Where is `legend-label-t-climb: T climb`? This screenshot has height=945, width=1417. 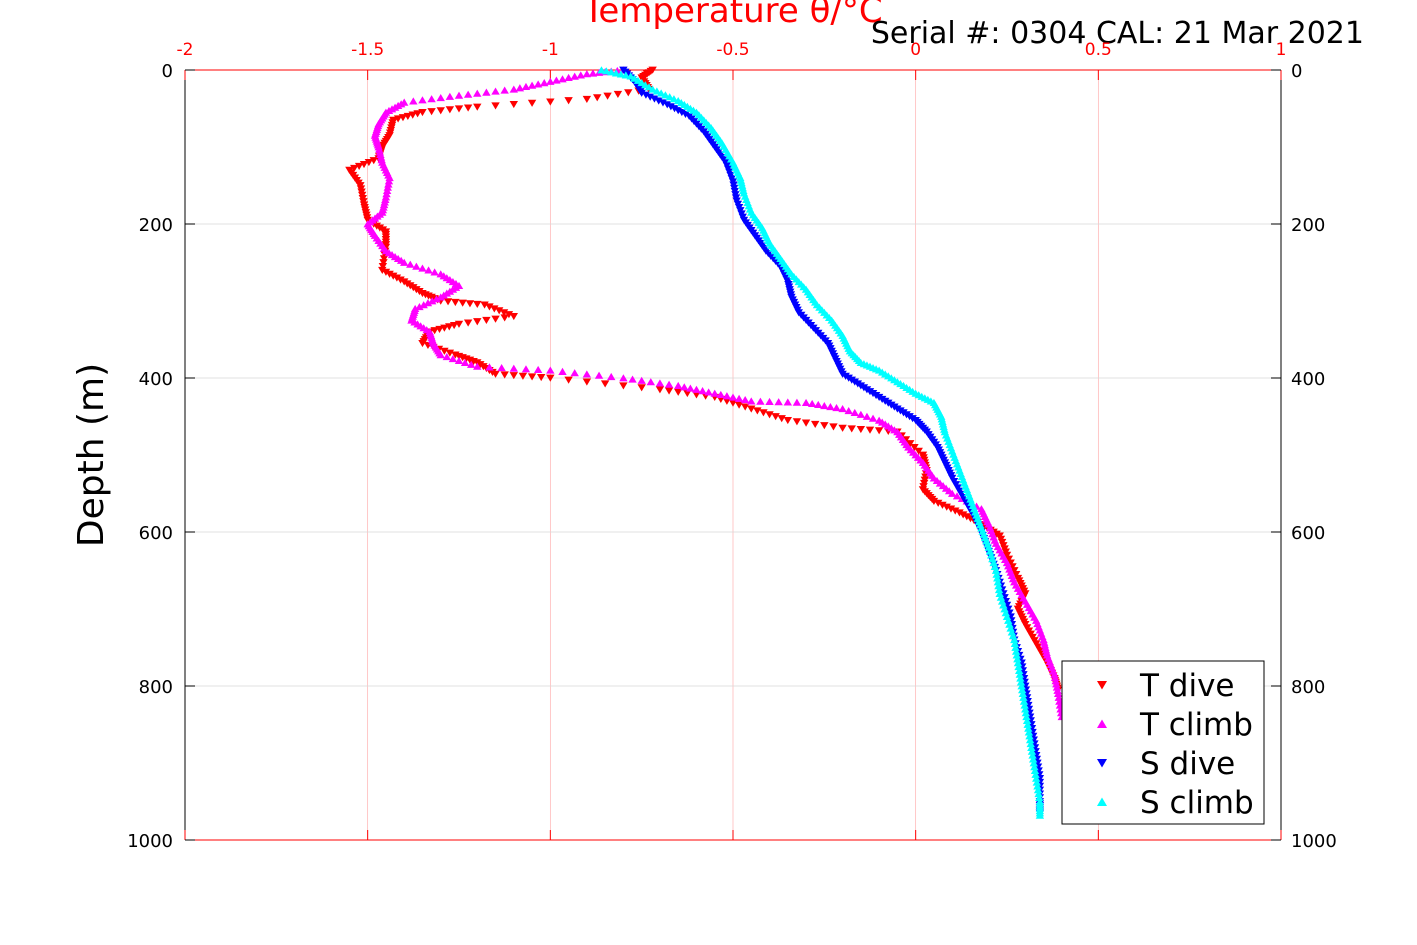 legend-label-t-climb: T climb is located at coordinates (1196, 725).